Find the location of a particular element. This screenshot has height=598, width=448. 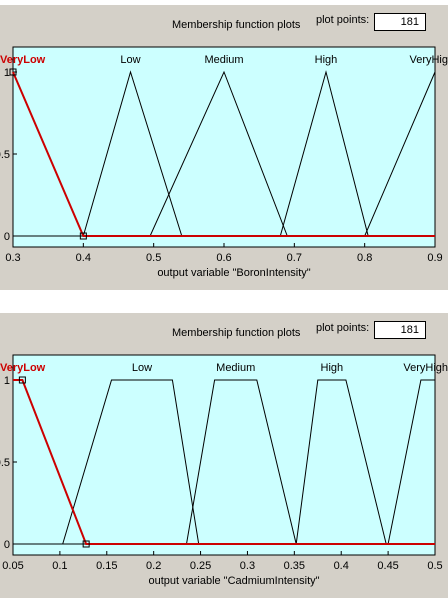

x-tick-label: 0.15 is located at coordinates (106, 566).